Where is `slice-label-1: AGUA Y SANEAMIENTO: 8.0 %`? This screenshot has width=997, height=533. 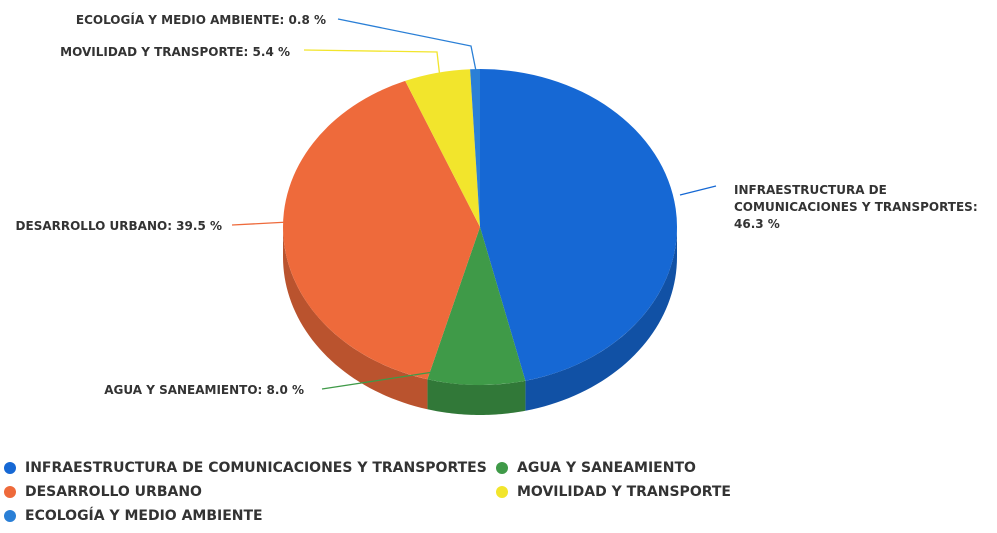 slice-label-1: AGUA Y SANEAMIENTO: 8.0 % is located at coordinates (204, 390).